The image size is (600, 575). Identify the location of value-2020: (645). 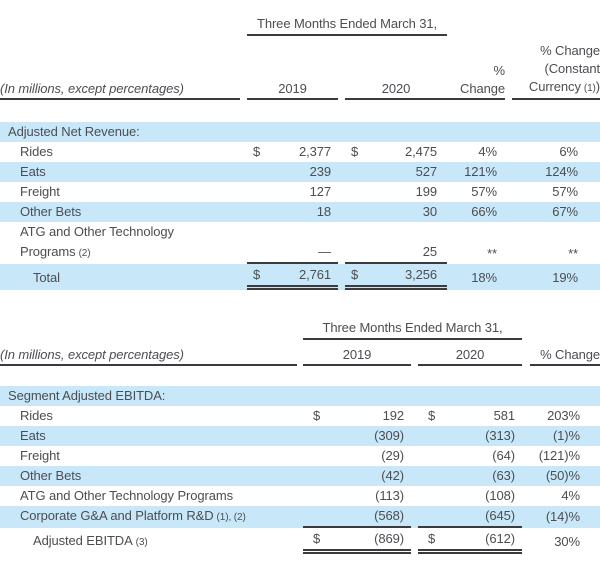
(500, 515).